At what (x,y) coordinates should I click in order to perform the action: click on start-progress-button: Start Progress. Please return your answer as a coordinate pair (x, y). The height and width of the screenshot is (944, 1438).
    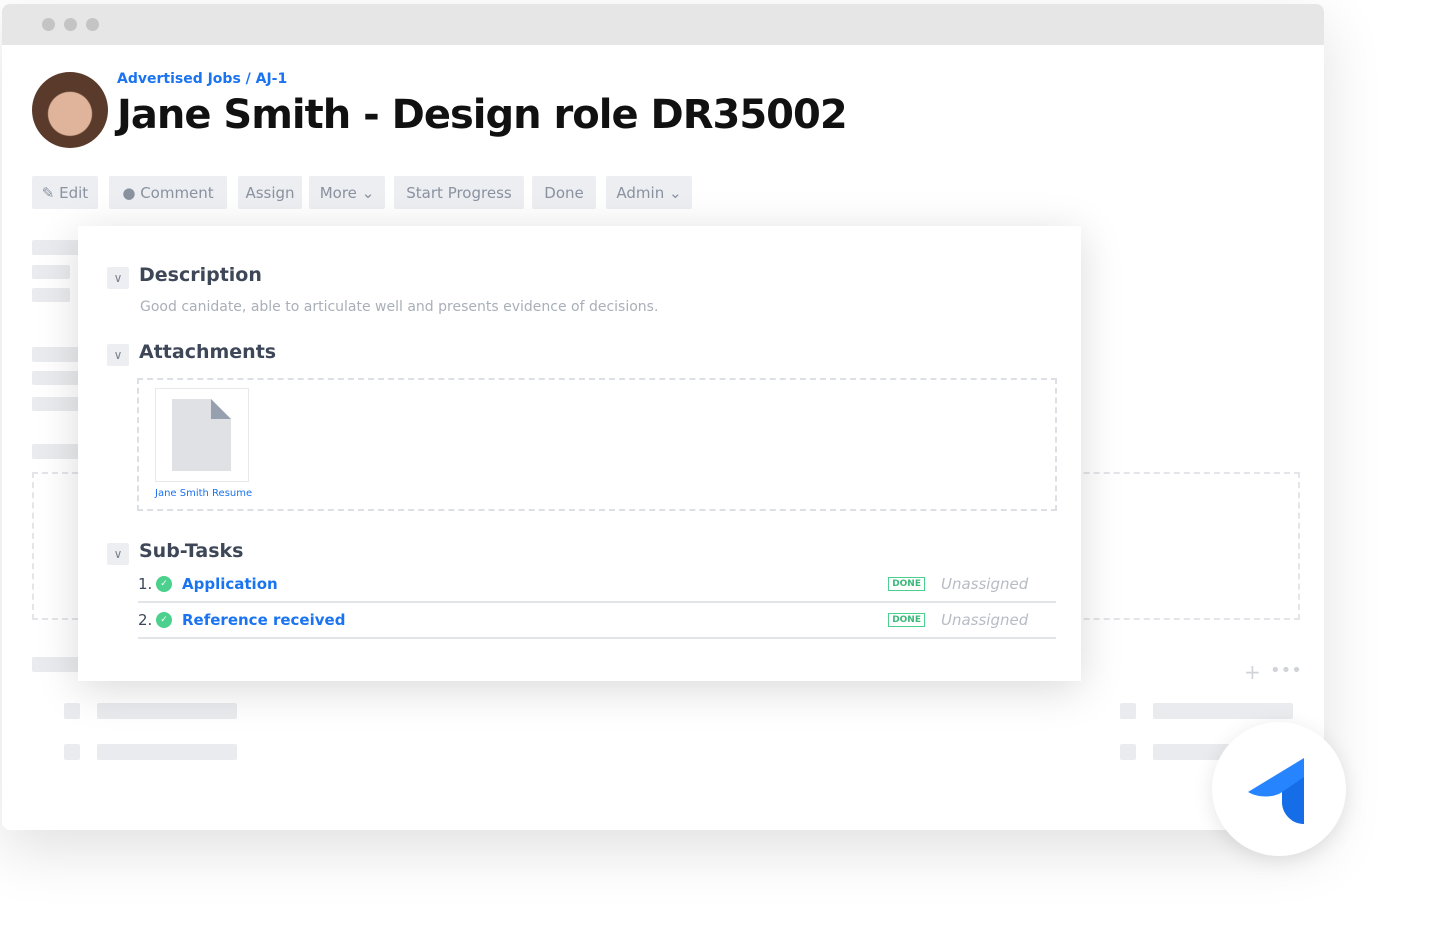
    Looking at the image, I should click on (459, 192).